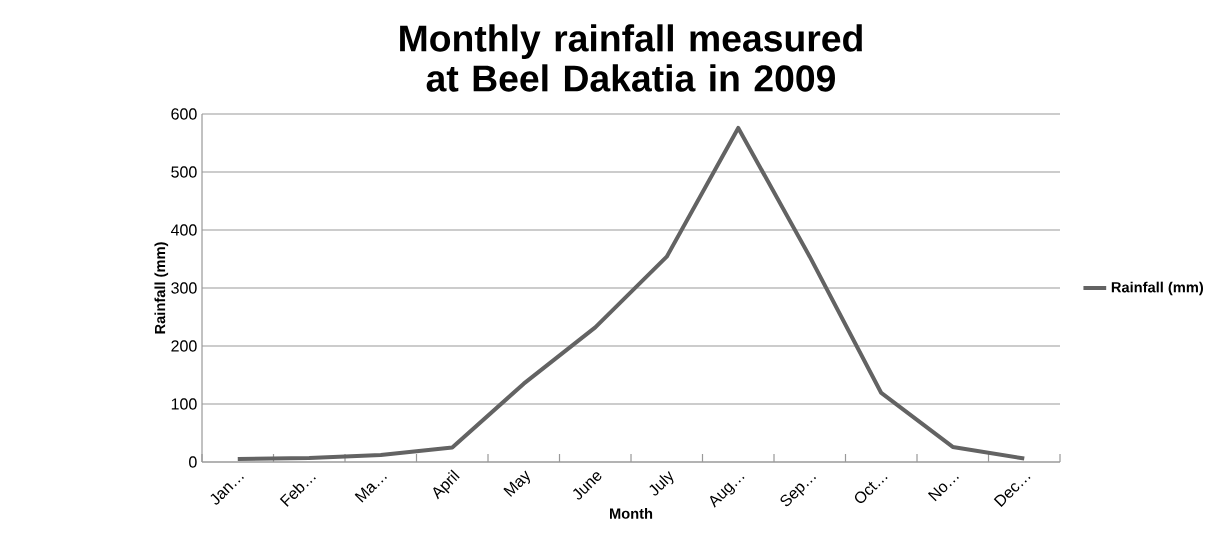 This screenshot has height=548, width=1227. What do you see at coordinates (184, 288) in the screenshot?
I see `y-tick-label: 300` at bounding box center [184, 288].